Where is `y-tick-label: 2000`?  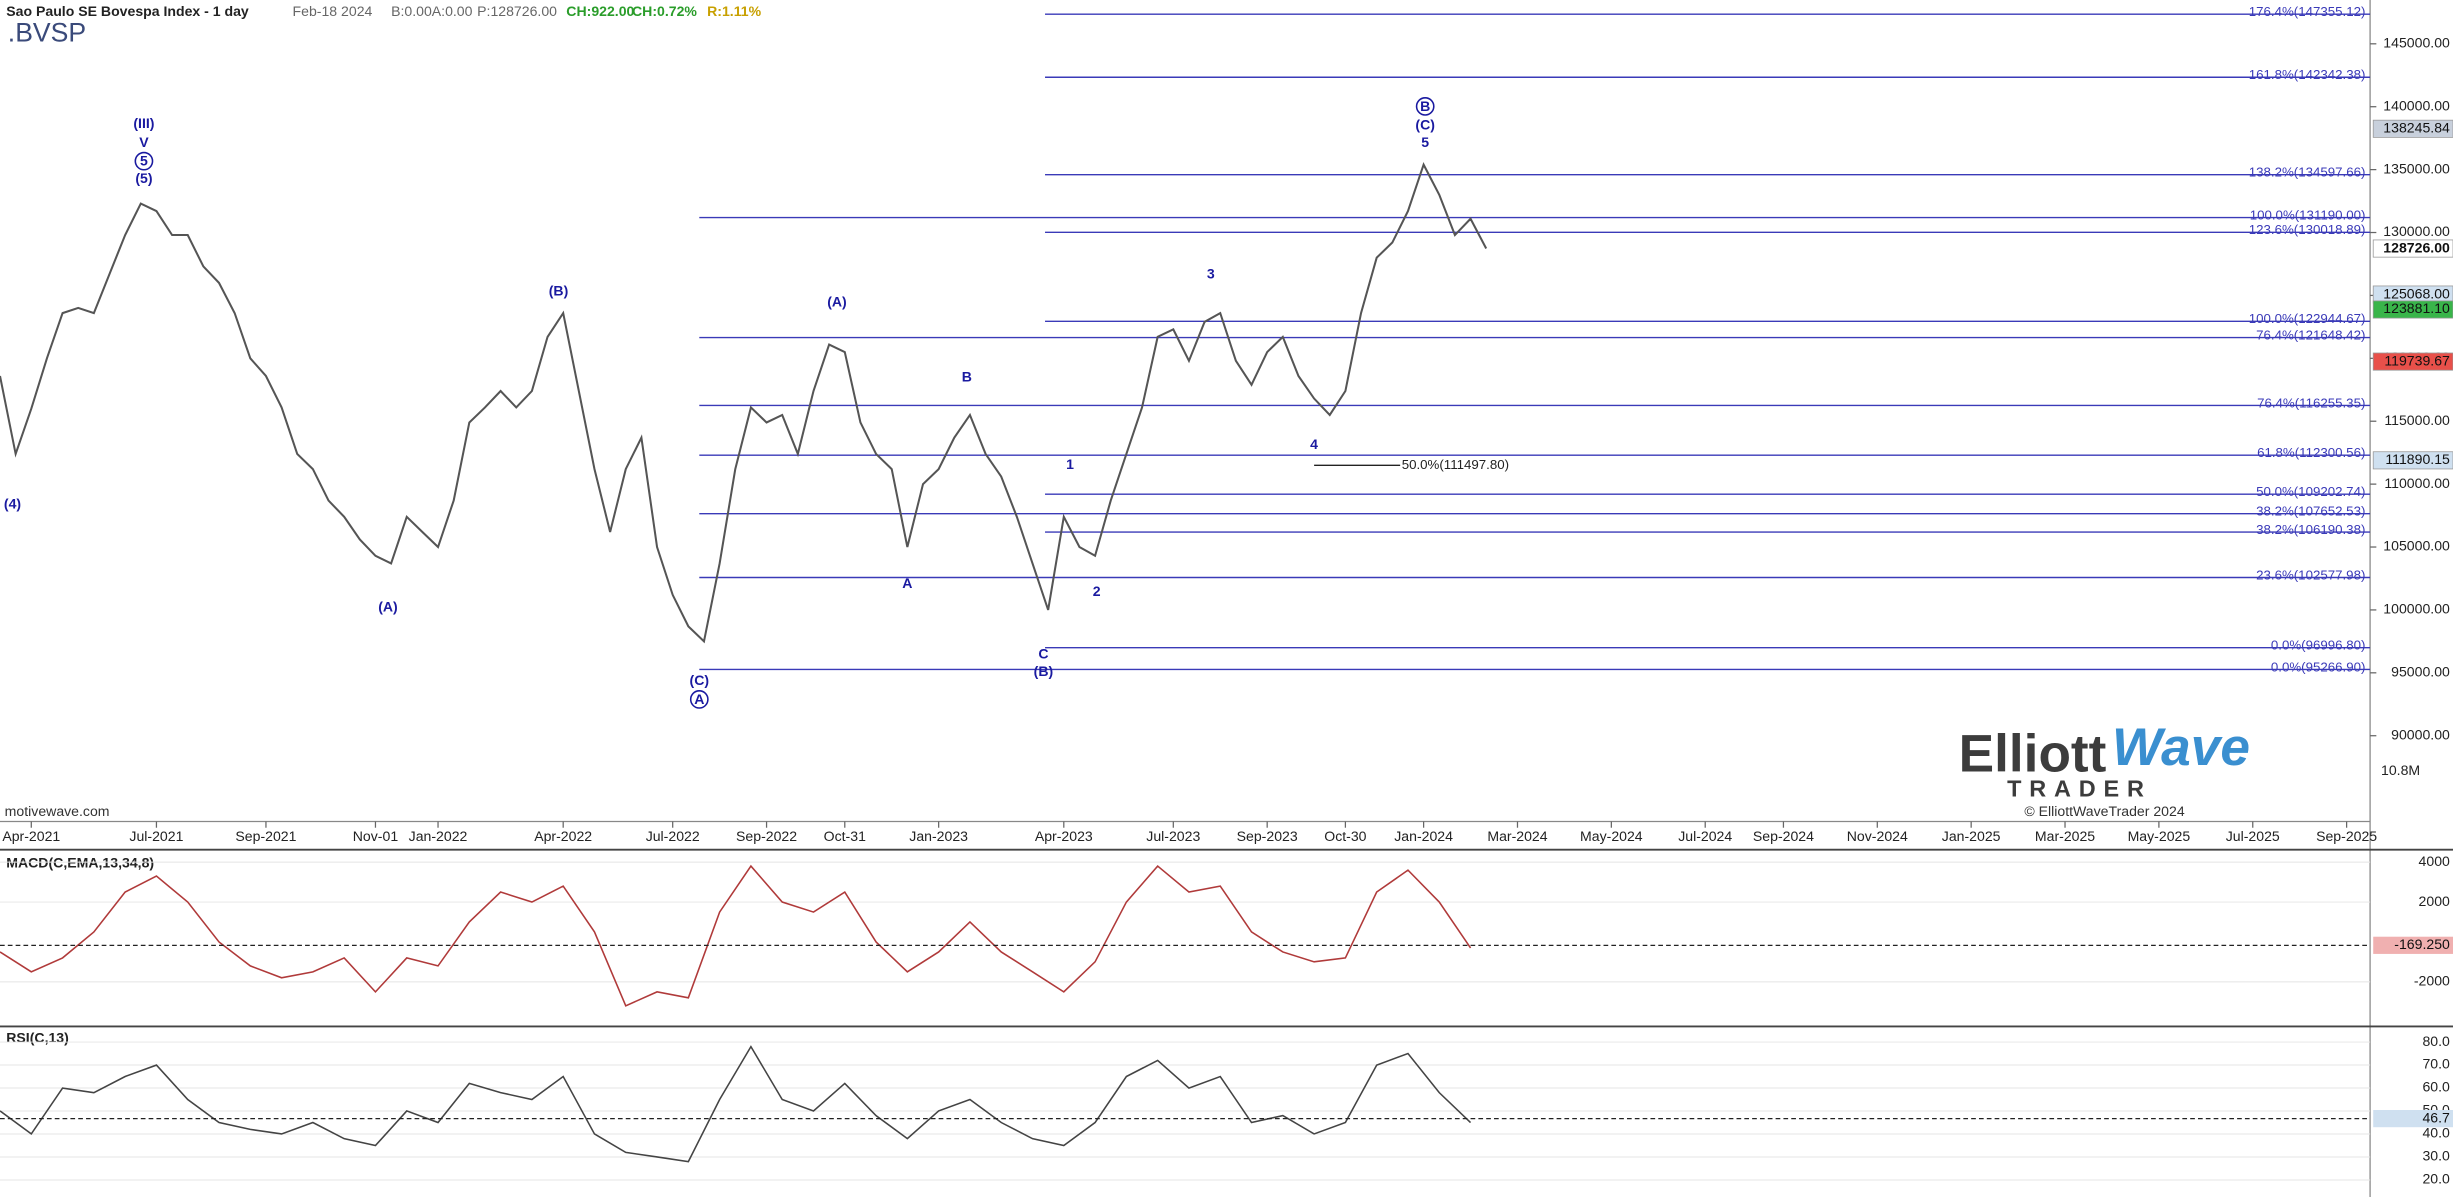
y-tick-label: 2000 is located at coordinates (2434, 901).